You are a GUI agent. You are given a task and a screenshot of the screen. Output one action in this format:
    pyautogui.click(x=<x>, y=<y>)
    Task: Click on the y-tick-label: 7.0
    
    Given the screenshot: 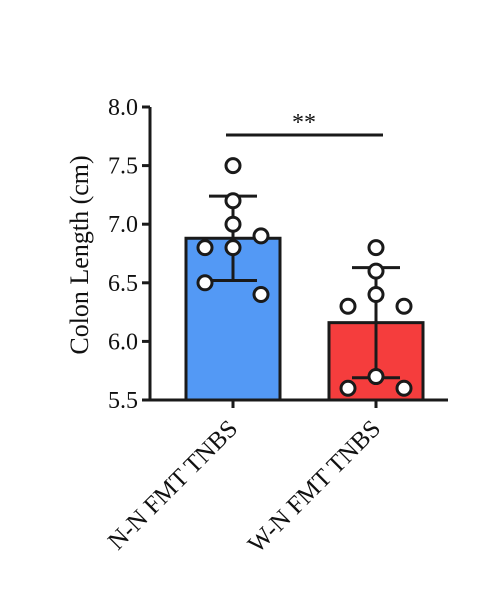 What is the action you would take?
    pyautogui.click(x=123, y=225)
    